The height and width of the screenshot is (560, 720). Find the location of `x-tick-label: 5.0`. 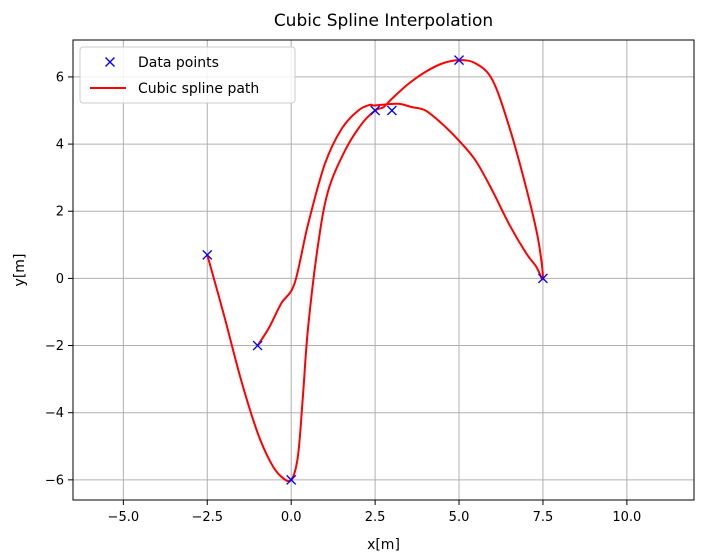

x-tick-label: 5.0 is located at coordinates (459, 517).